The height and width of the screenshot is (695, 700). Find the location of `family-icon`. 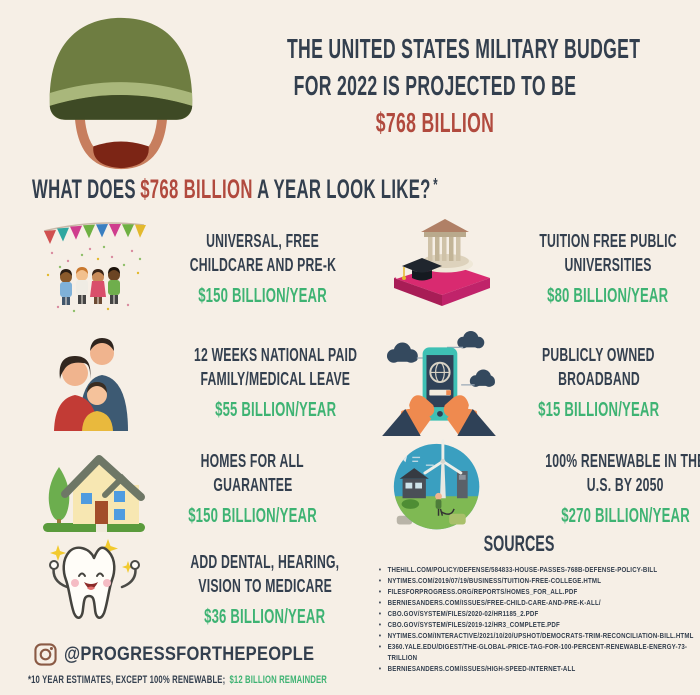

family-icon is located at coordinates (94, 382).